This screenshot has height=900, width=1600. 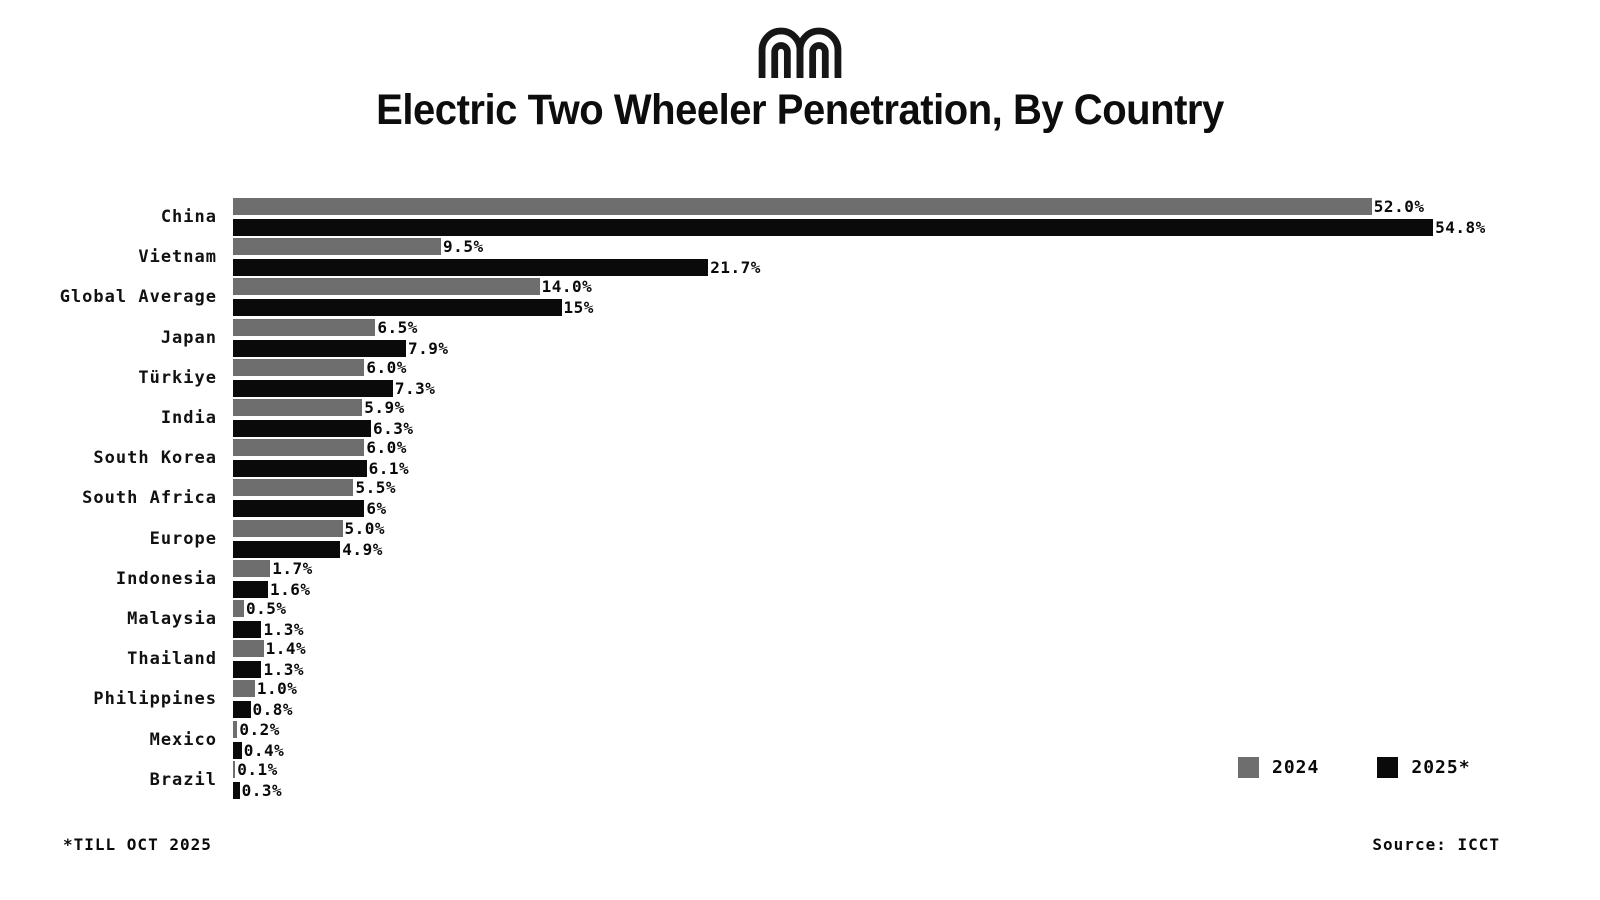 I want to click on logo-right-arch-inner, so click(x=819, y=60).